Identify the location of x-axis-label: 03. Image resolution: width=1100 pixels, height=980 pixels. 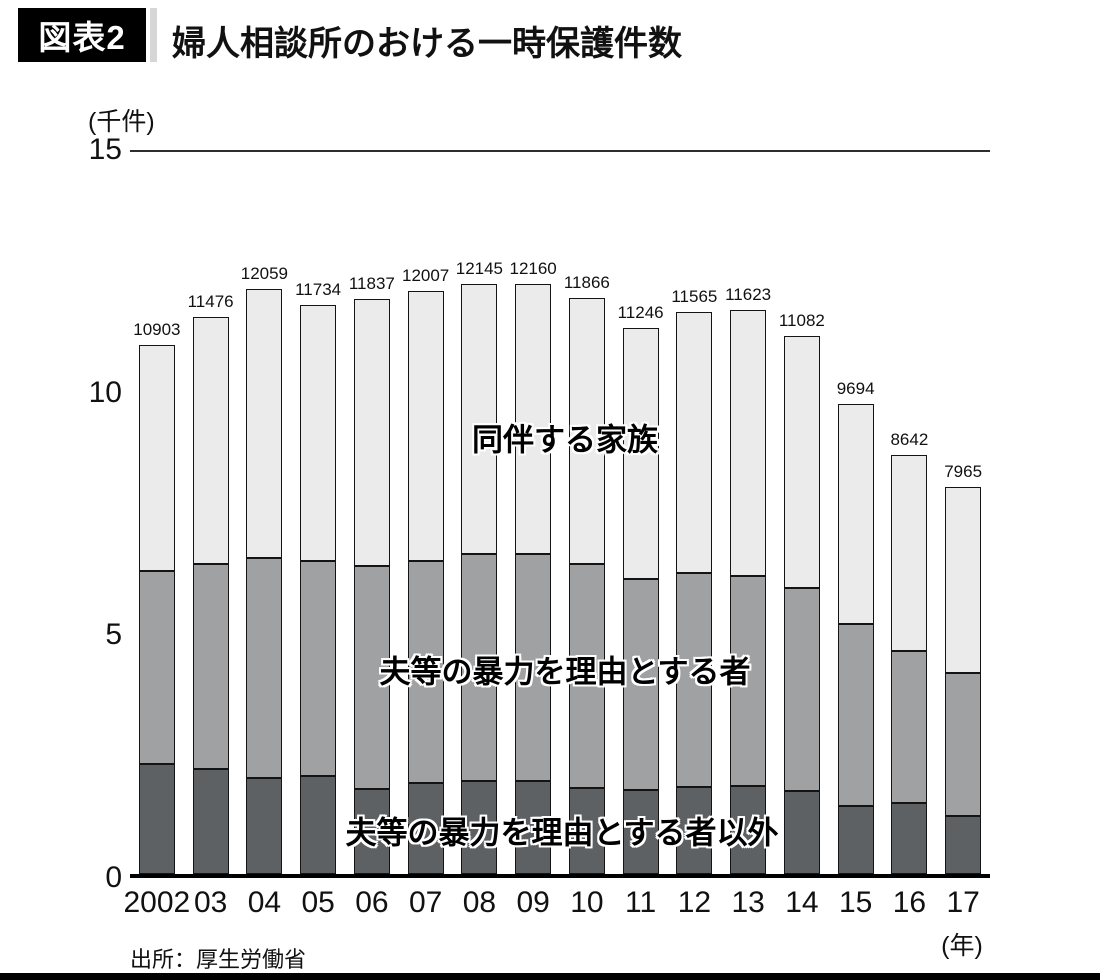
(210, 902).